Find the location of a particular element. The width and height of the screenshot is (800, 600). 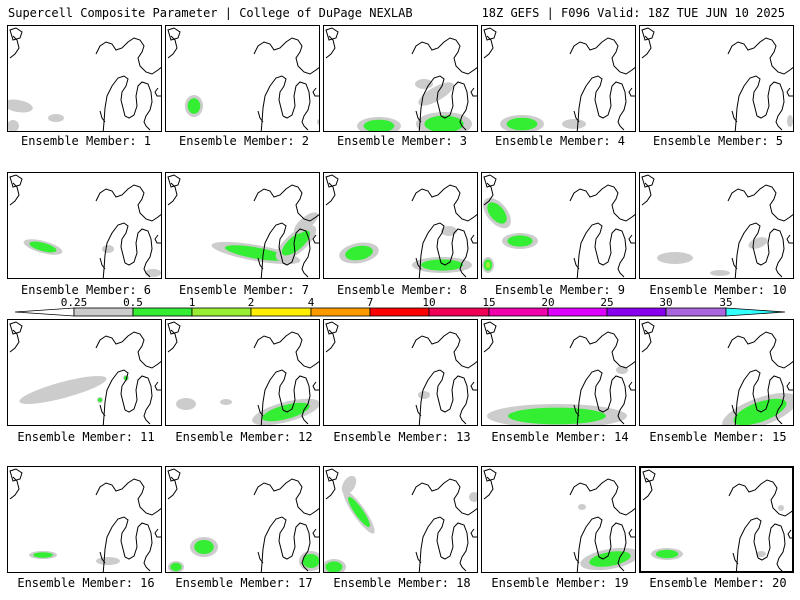

member-label: Ensemble Member: 4 is located at coordinates (560, 141).